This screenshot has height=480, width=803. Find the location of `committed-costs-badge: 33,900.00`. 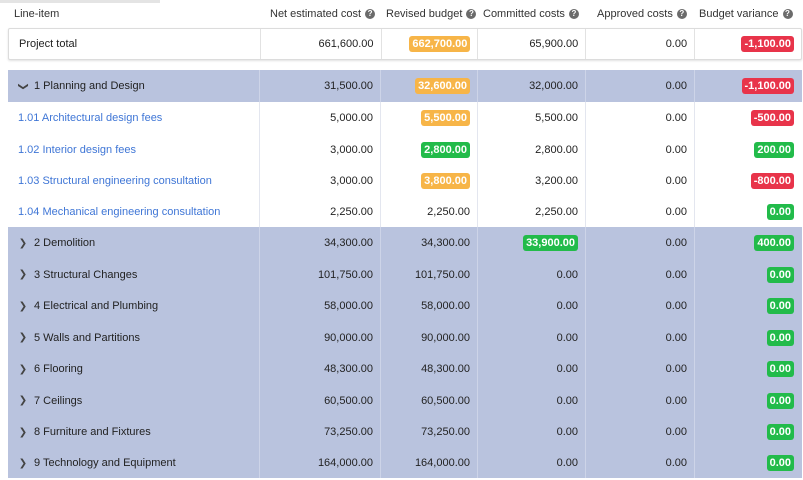

committed-costs-badge: 33,900.00 is located at coordinates (550, 243).